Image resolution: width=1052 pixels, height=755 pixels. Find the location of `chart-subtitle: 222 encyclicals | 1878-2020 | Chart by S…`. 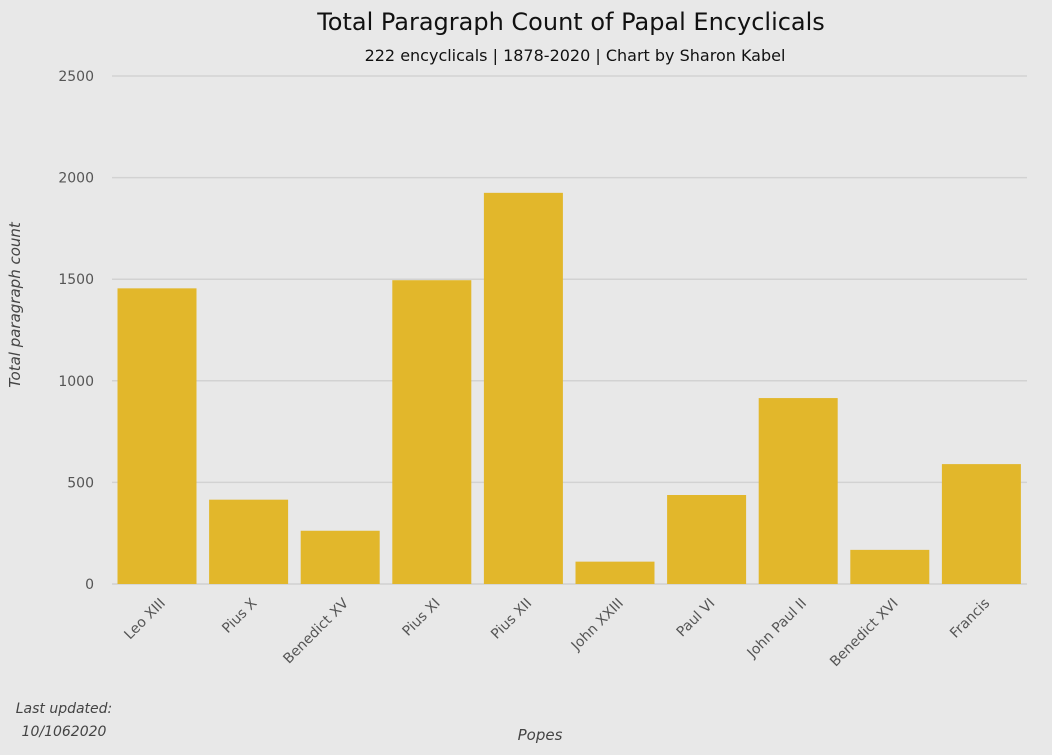

chart-subtitle: 222 encyclicals | 1878-2020 | Chart by S… is located at coordinates (575, 55).